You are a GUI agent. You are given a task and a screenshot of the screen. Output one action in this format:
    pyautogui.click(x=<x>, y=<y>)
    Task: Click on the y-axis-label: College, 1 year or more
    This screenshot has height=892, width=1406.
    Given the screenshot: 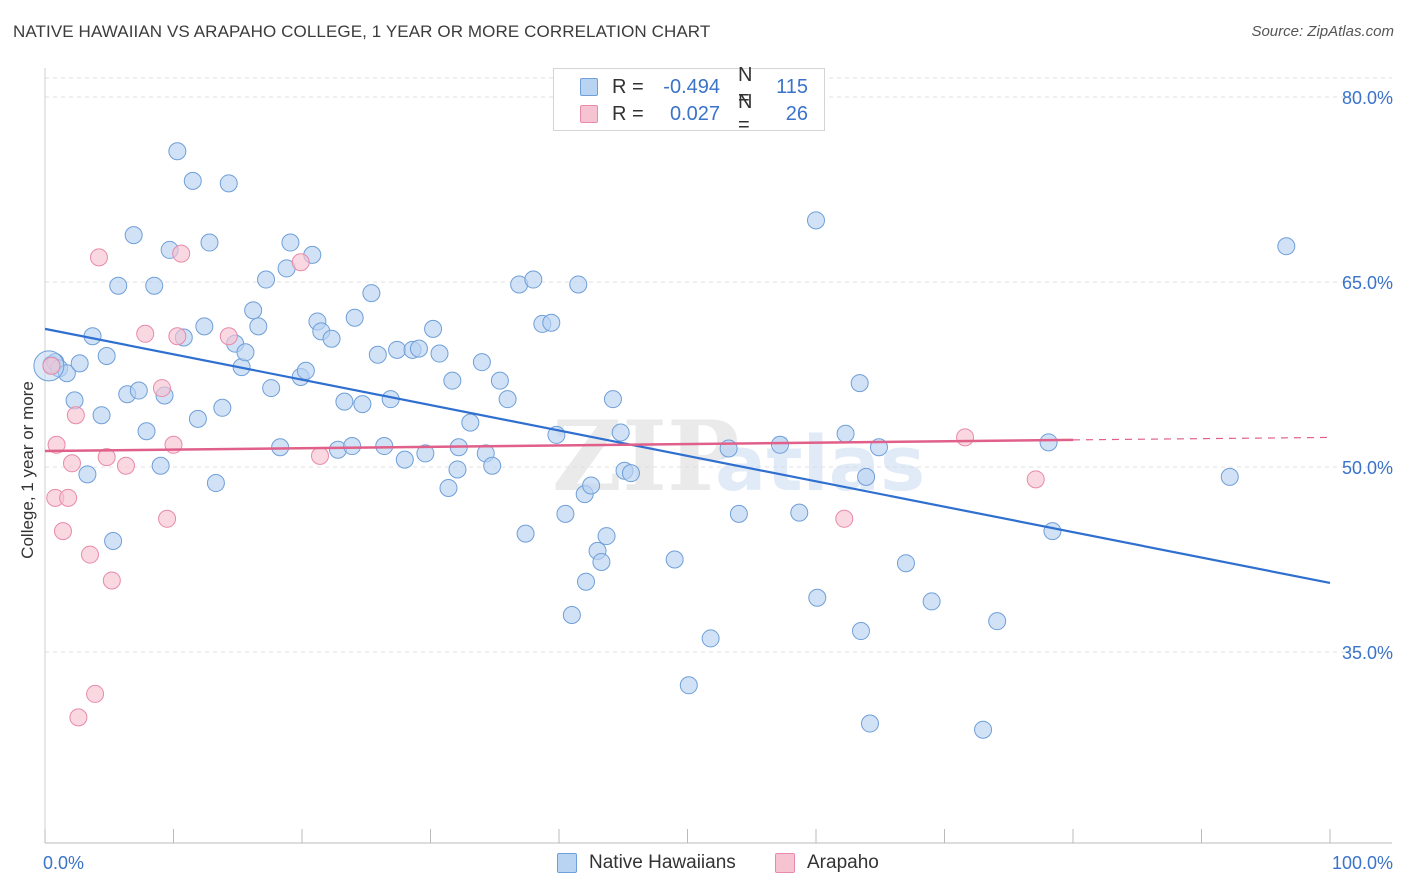 What is the action you would take?
    pyautogui.click(x=27, y=470)
    